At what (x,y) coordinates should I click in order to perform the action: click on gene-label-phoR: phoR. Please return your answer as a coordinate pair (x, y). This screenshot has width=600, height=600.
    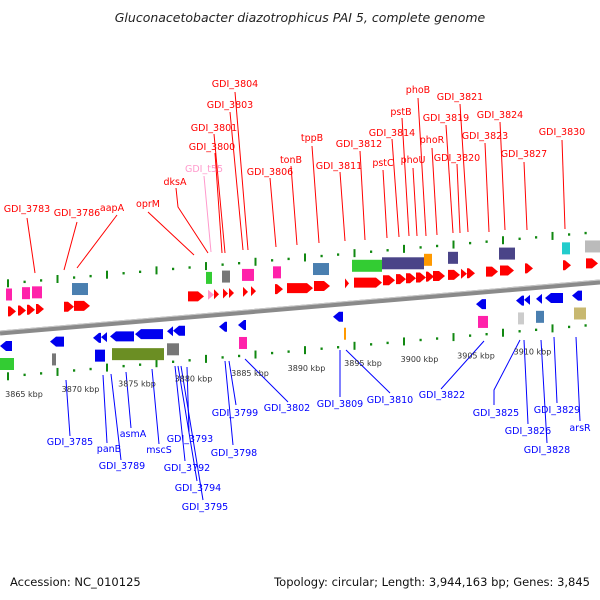
    Looking at the image, I should click on (432, 140).